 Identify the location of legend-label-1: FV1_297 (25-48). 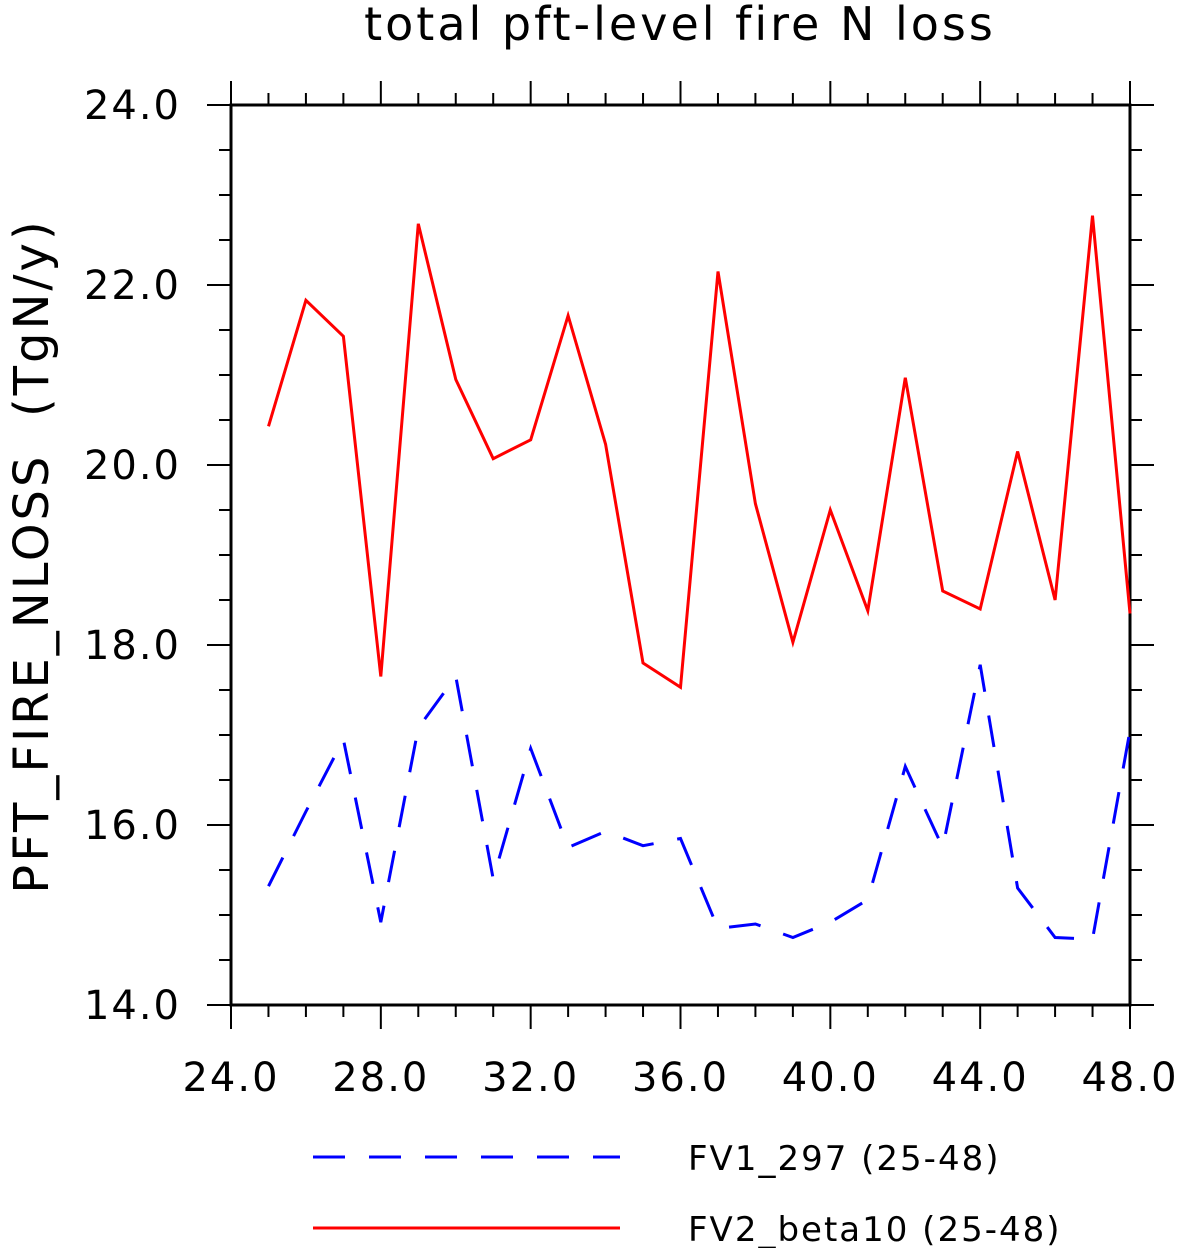
(844, 1159).